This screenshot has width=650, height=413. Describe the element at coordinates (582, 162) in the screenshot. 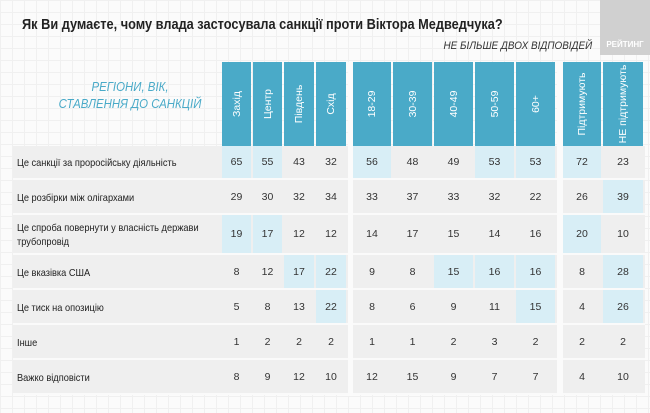

I see `table-cell: 72` at that location.